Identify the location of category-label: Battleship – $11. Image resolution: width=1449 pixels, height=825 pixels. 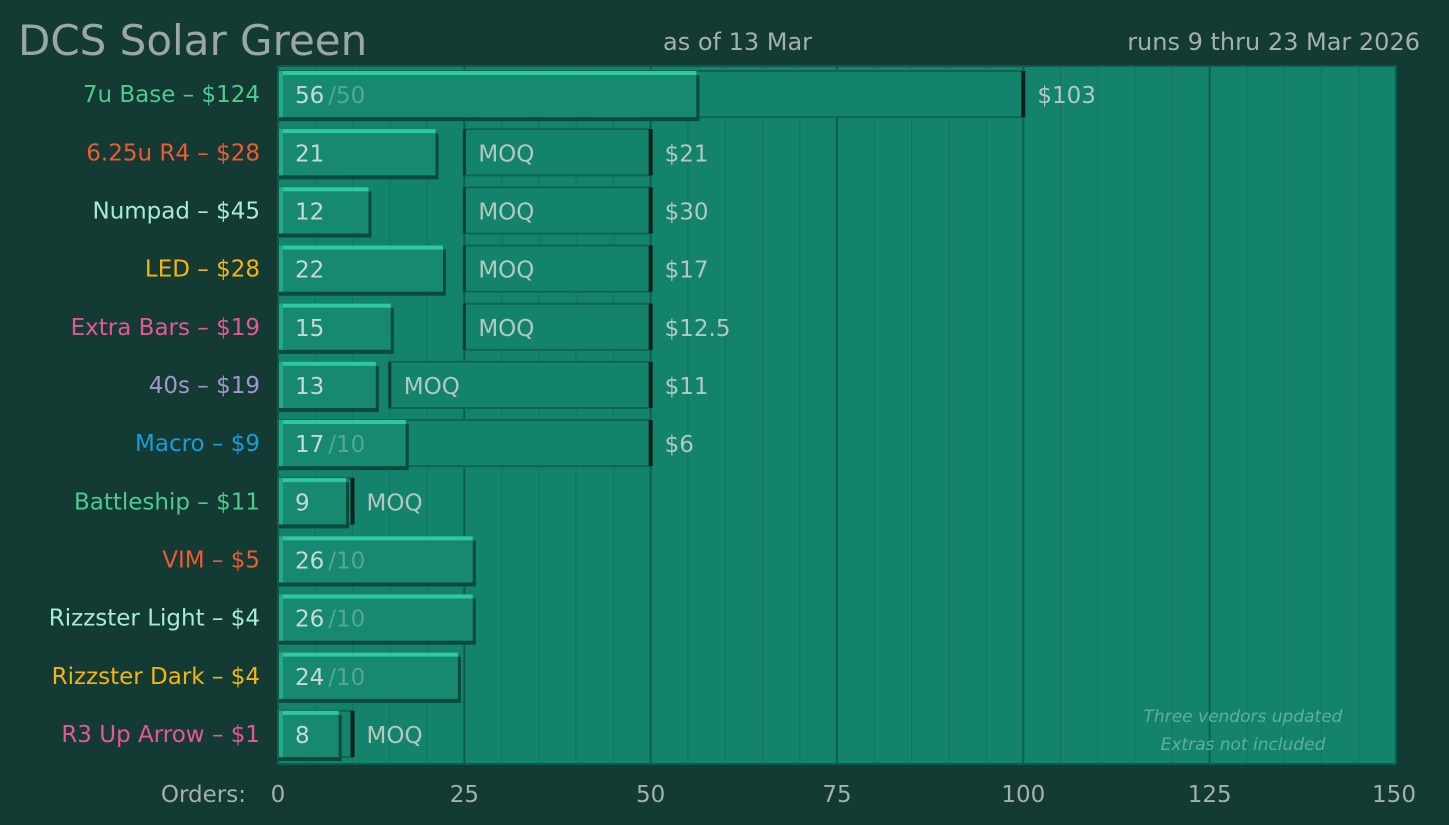
(167, 502).